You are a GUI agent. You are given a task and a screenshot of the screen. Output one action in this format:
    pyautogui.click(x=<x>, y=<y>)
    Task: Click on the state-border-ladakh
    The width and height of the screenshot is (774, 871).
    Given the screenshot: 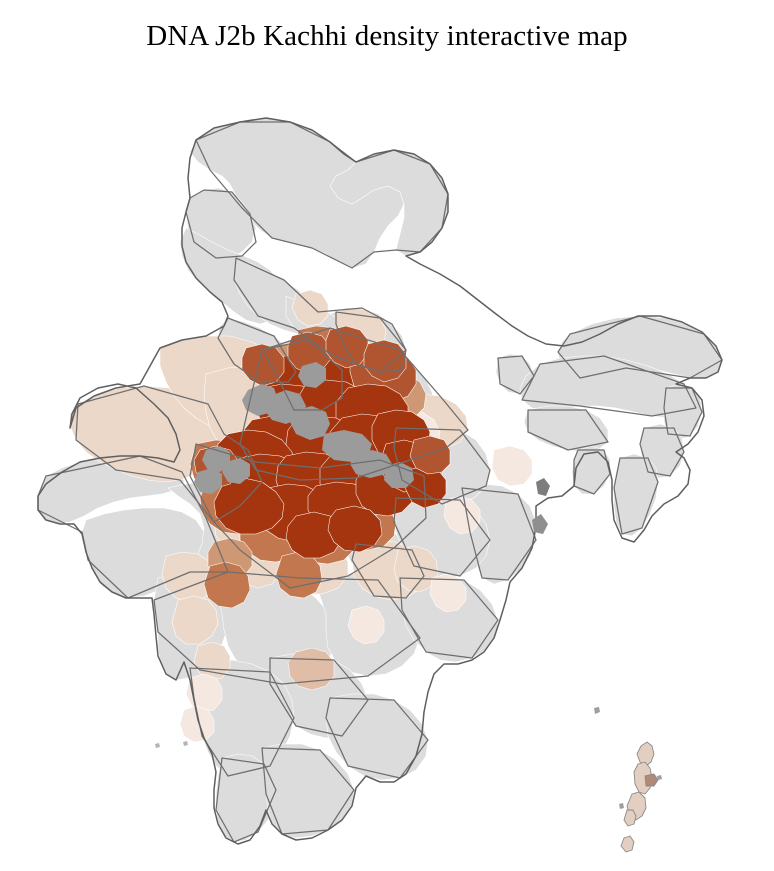 What is the action you would take?
    pyautogui.click(x=322, y=195)
    